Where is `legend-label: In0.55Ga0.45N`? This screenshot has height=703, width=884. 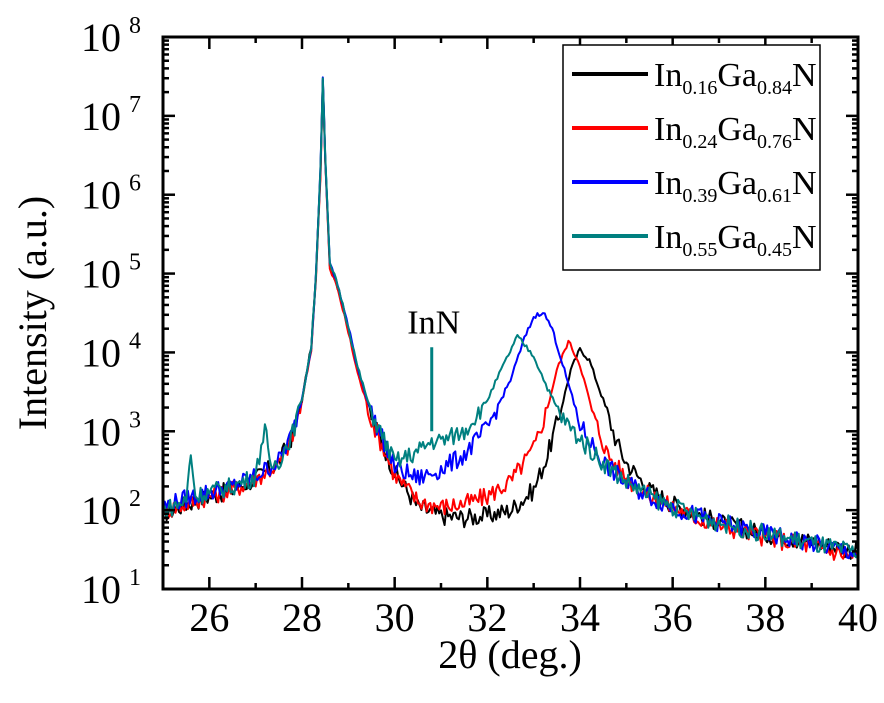
legend-label: In0.55Ga0.45N is located at coordinates (735, 240).